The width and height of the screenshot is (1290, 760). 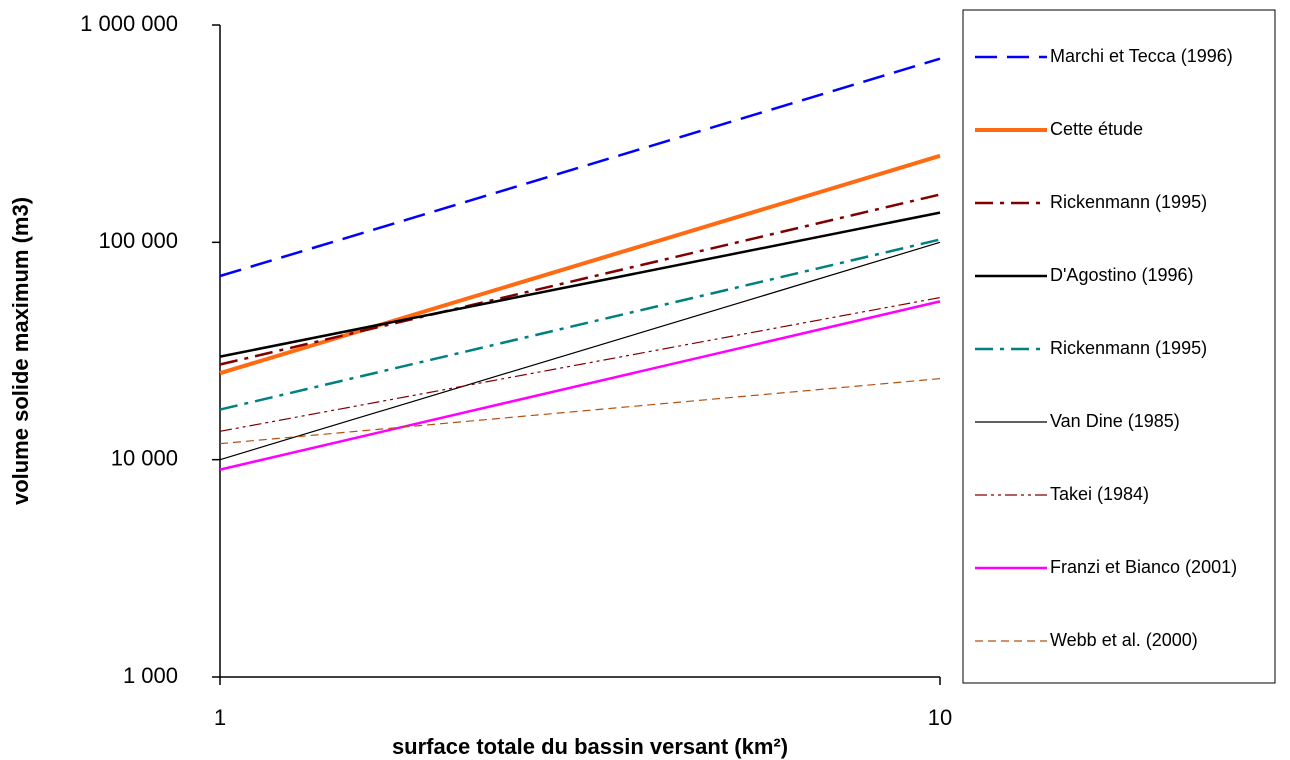 What do you see at coordinates (1099, 494) in the screenshot?
I see `legend-label: Takei (1984)` at bounding box center [1099, 494].